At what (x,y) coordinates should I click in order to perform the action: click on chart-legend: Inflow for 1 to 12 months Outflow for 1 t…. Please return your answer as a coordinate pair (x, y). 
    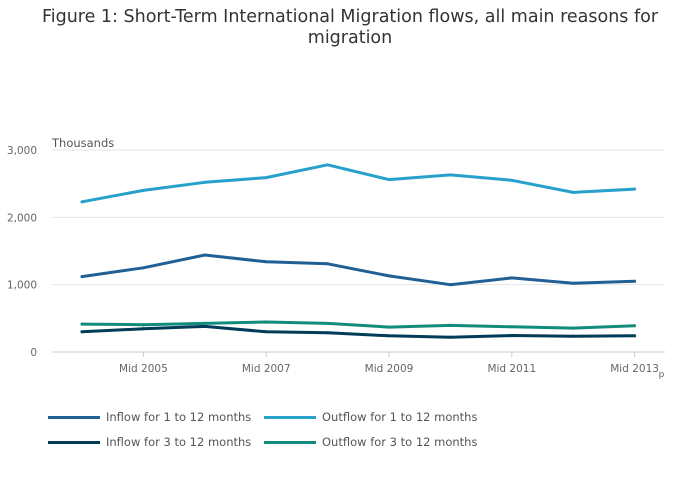
    Looking at the image, I should click on (358, 431).